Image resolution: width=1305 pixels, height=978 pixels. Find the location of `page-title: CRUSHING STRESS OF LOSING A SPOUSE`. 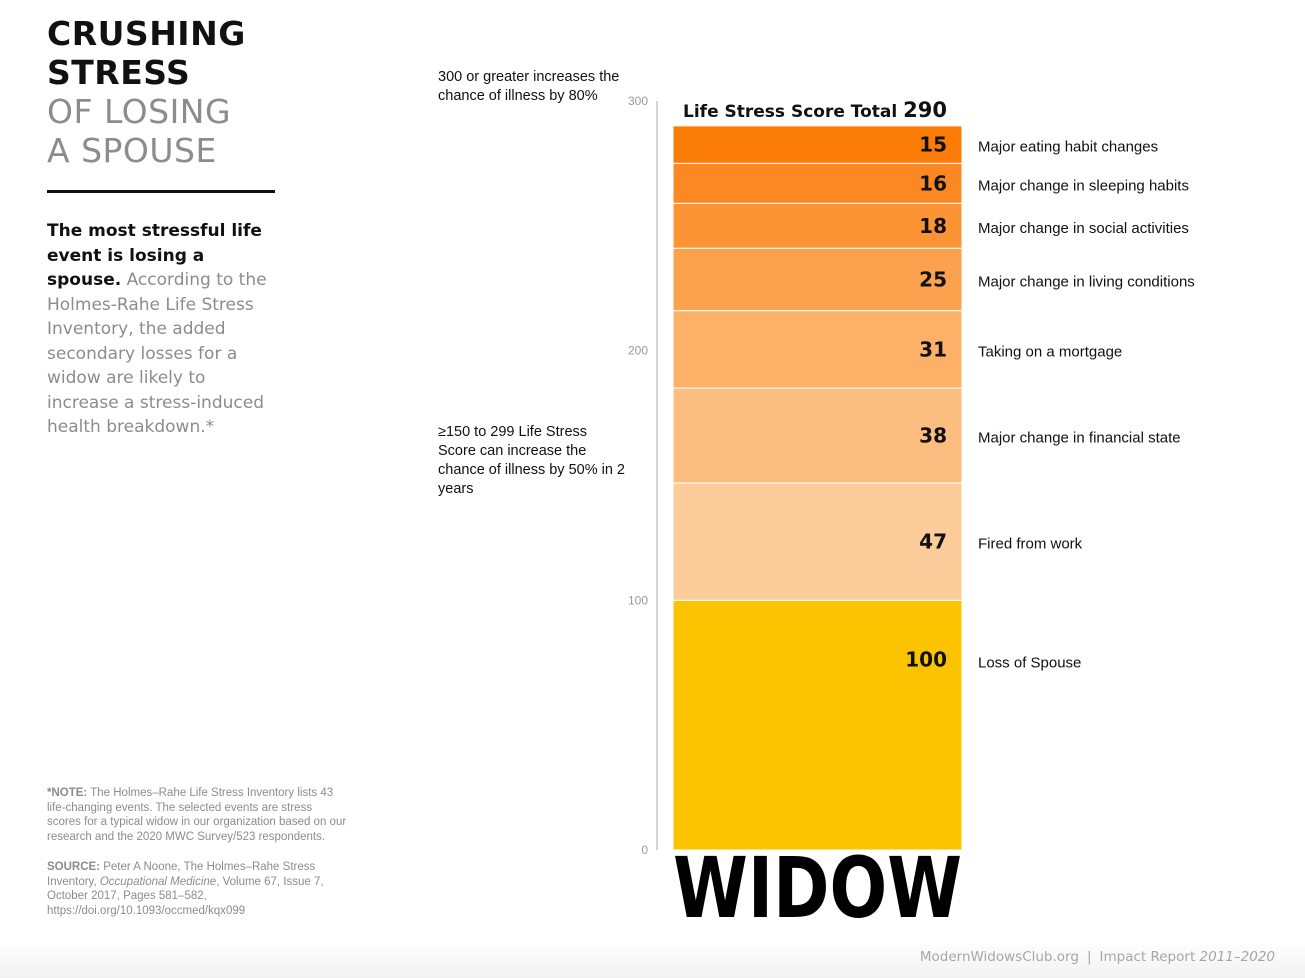

page-title: CRUSHING STRESS OF LOSING A SPOUSE is located at coordinates (177, 92).